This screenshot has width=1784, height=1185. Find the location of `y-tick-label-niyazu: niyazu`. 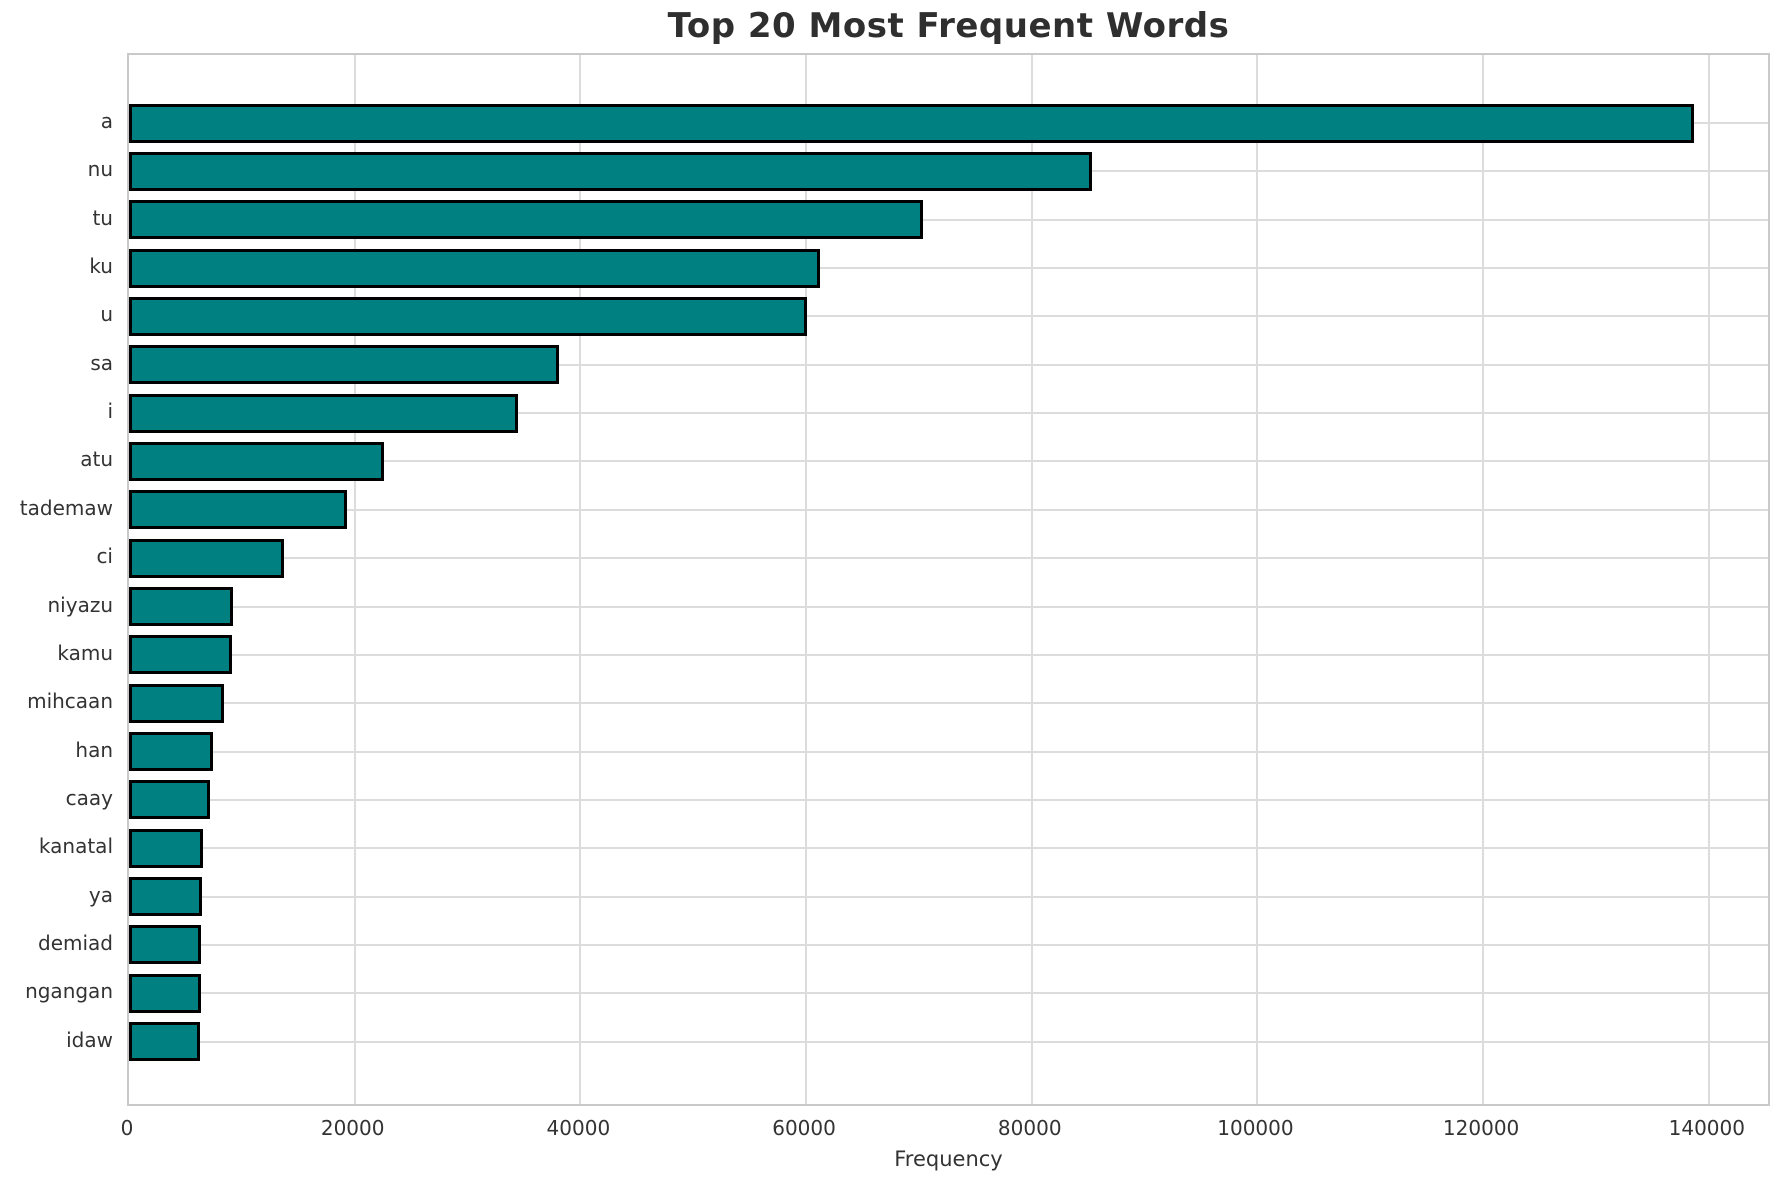

y-tick-label-niyazu: niyazu is located at coordinates (80, 604).